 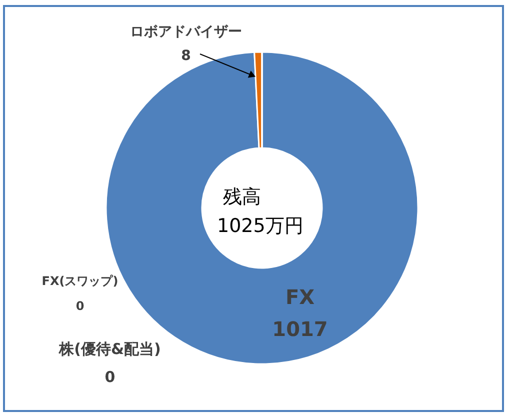 I want to click on slice-label: ロボアドバイザー, so click(x=186, y=32).